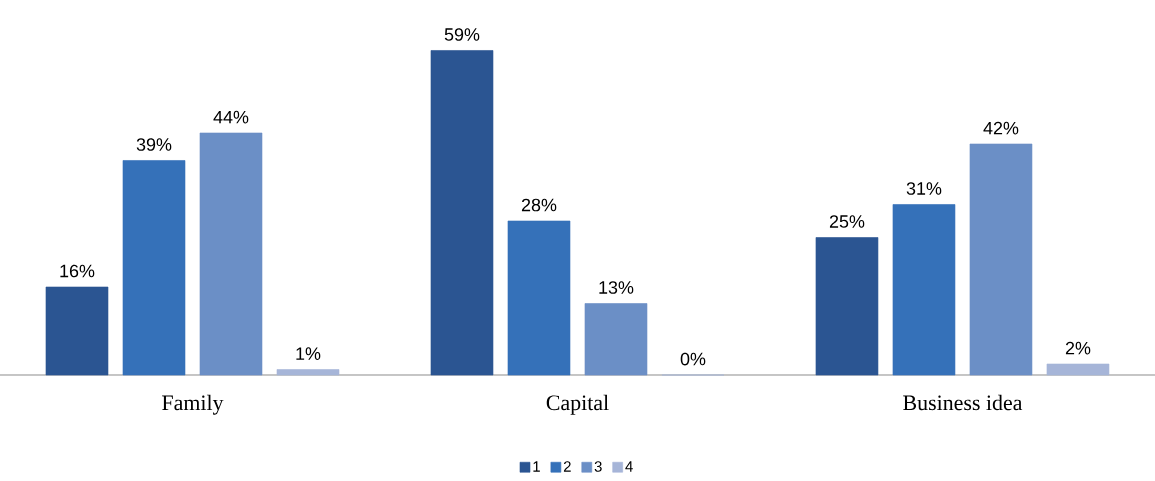 This screenshot has height=481, width=1155. I want to click on data-label: 28%, so click(539, 205).